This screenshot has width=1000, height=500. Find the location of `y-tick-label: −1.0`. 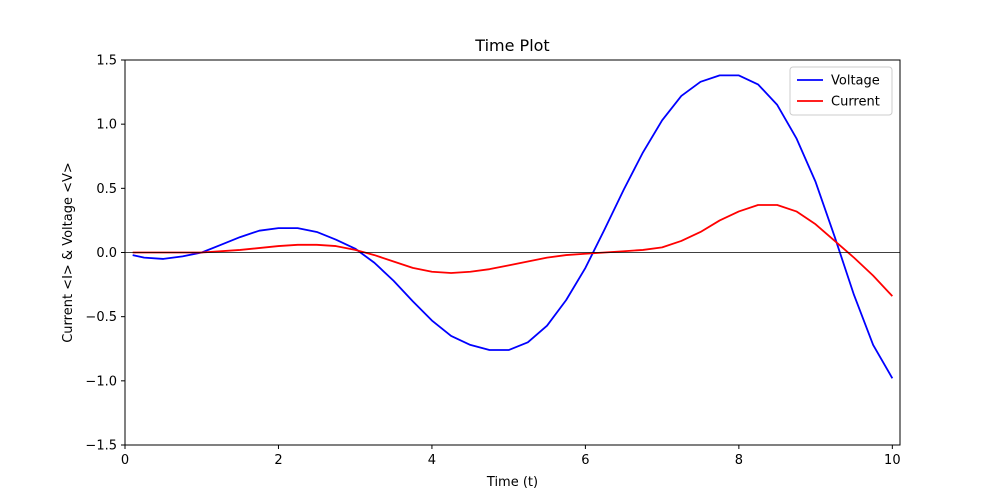

y-tick-label: −1.0 is located at coordinates (101, 381).